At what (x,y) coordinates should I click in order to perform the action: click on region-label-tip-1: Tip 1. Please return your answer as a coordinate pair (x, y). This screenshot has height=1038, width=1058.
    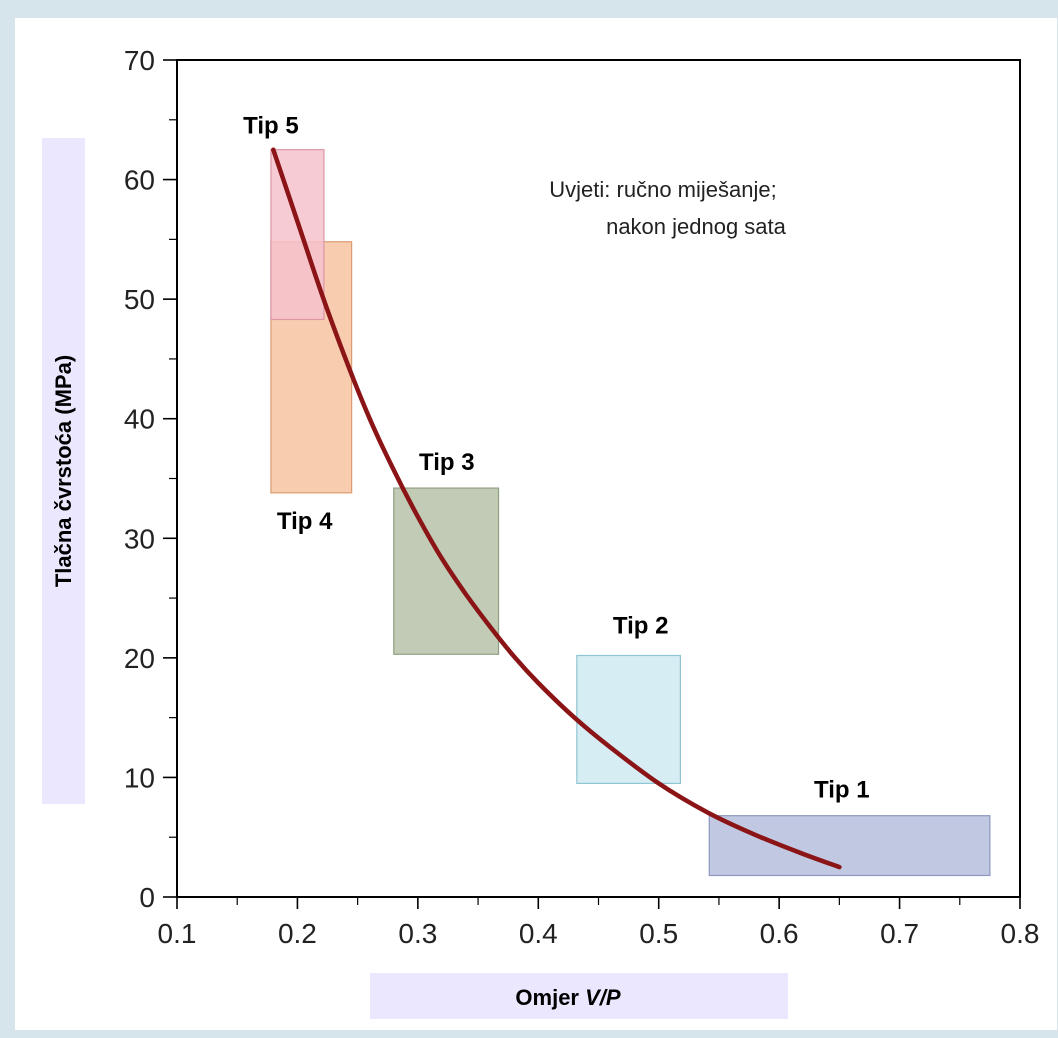
    Looking at the image, I should click on (842, 790).